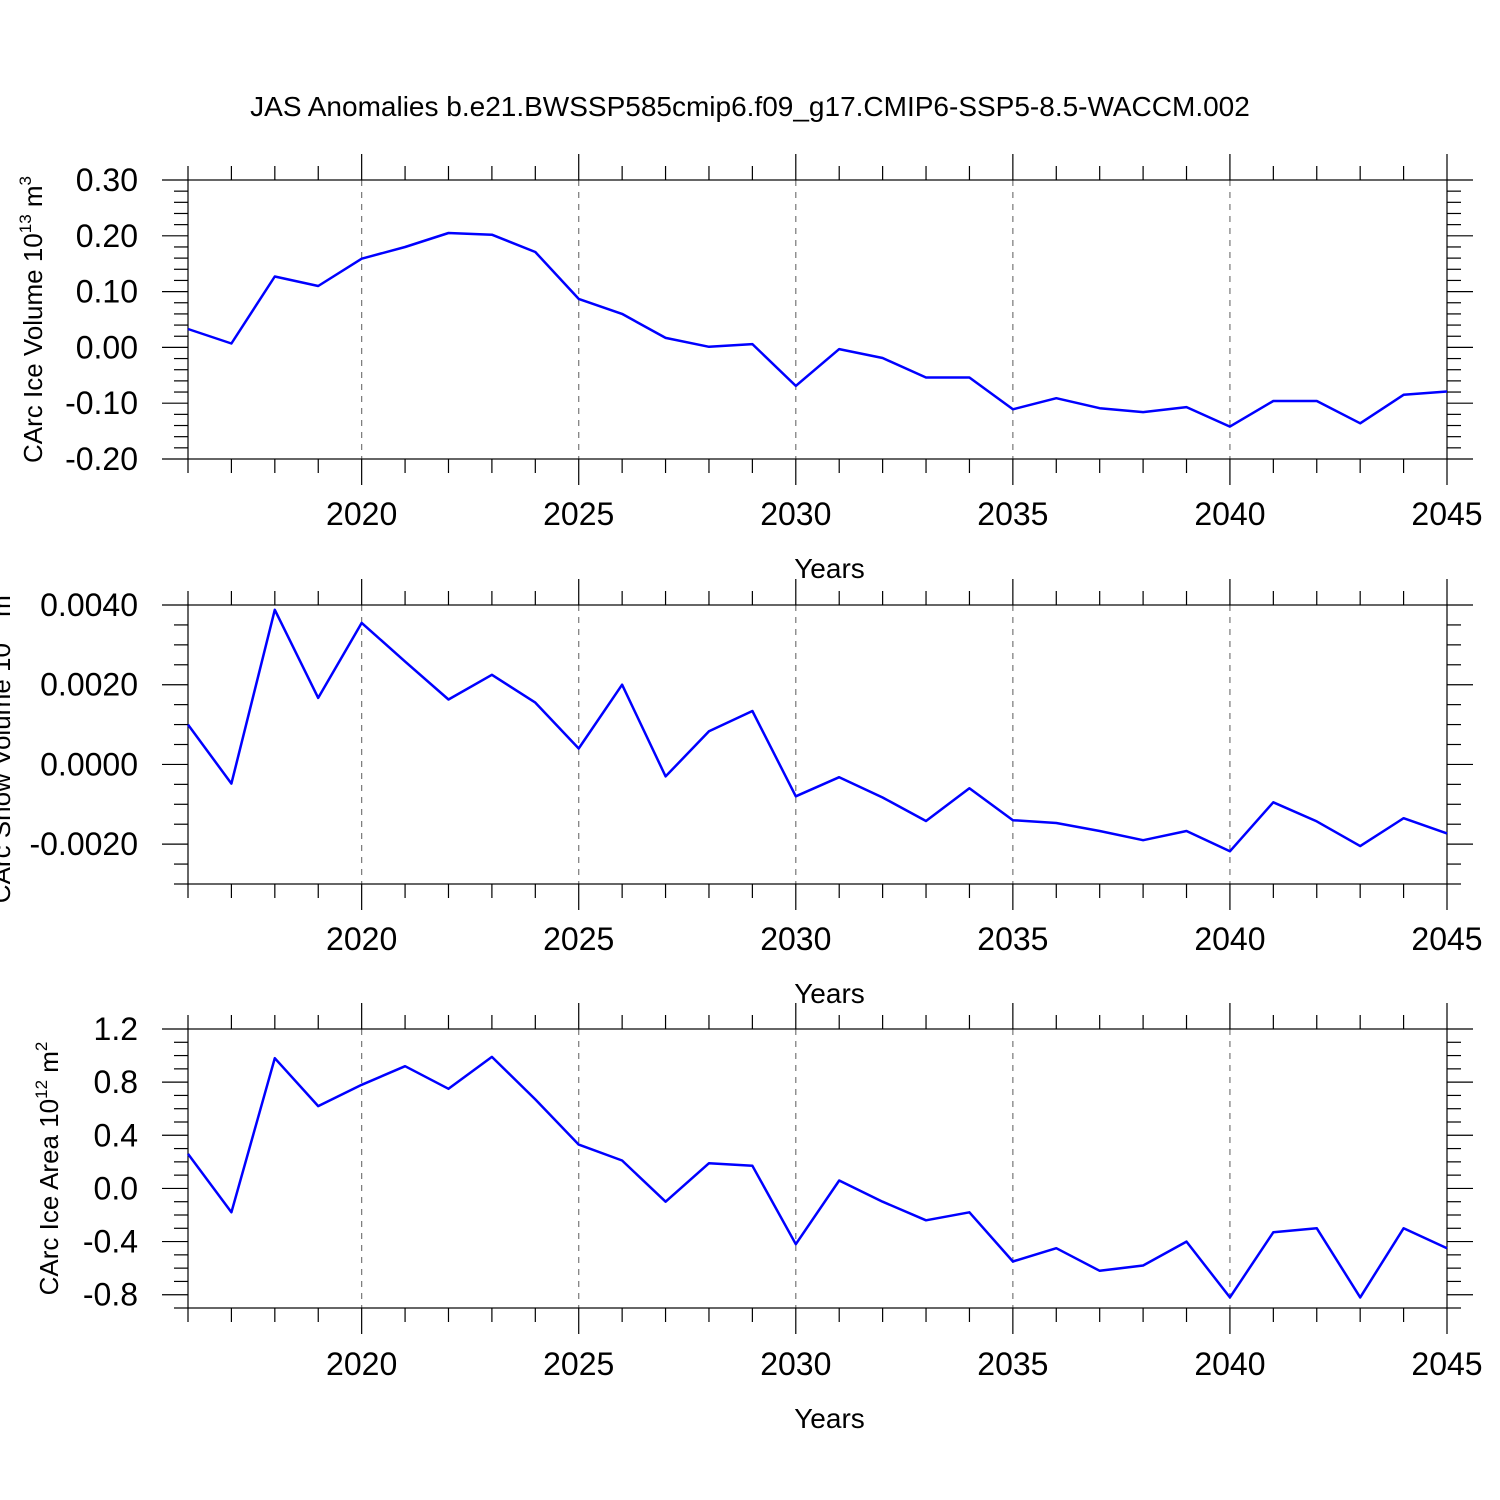 The height and width of the screenshot is (1500, 1500). Describe the element at coordinates (8, 744) in the screenshot. I see `y-axis-label: CArc Snow Volume 1013 m3` at that location.